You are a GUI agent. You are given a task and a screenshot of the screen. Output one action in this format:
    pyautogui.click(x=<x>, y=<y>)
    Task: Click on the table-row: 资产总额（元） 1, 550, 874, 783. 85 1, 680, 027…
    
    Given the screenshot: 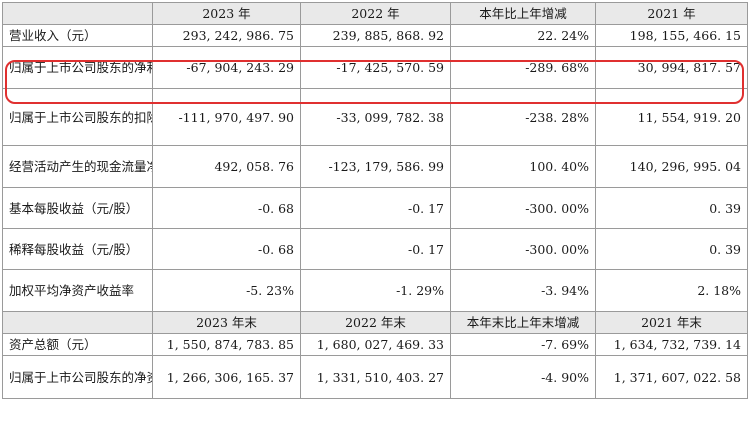 What is the action you would take?
    pyautogui.click(x=375, y=344)
    